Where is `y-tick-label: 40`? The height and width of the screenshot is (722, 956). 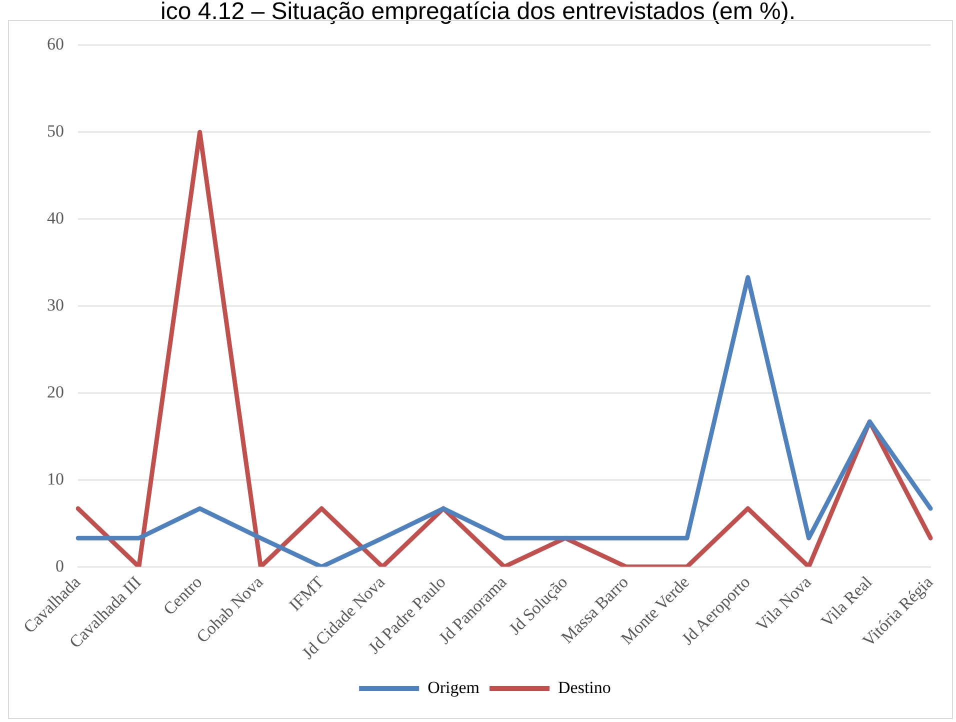
y-tick-label: 40 is located at coordinates (55, 218).